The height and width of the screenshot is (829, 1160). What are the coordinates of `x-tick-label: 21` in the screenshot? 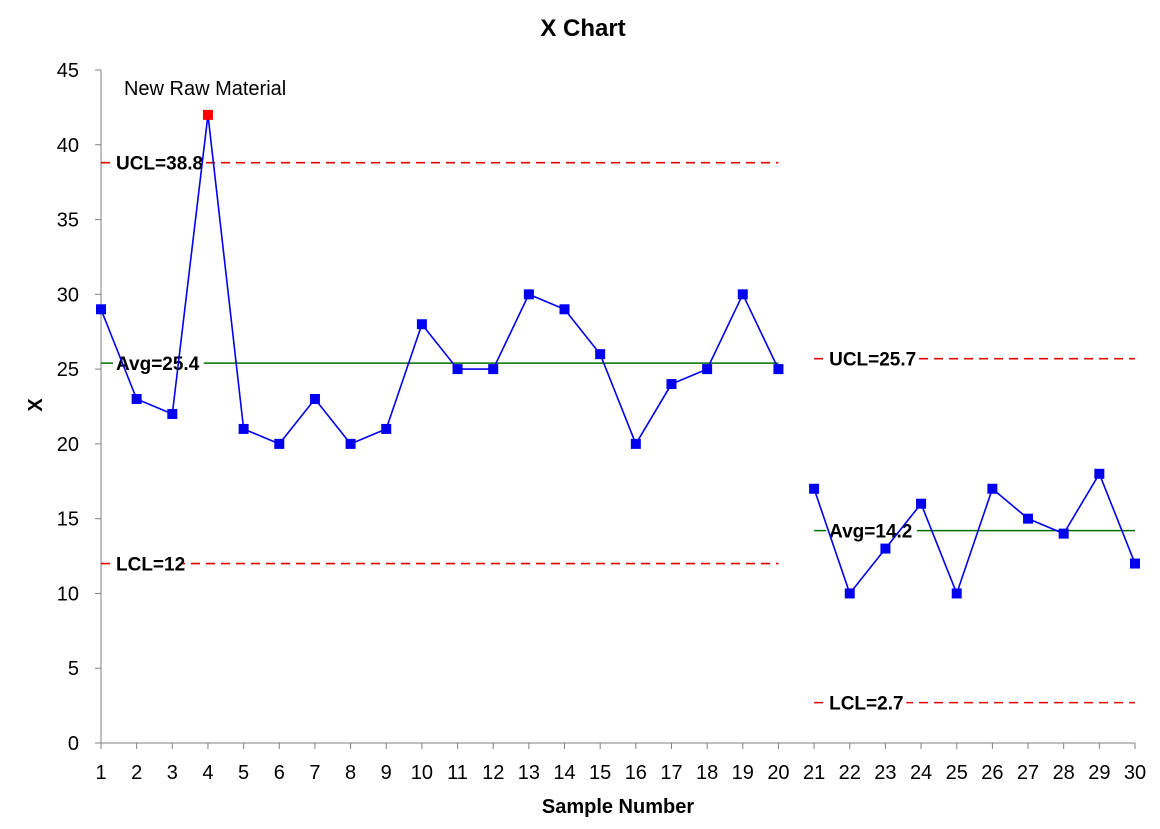 It's located at (814, 773).